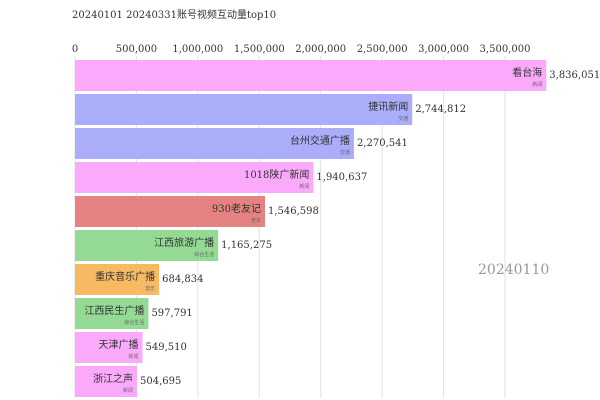 This screenshot has height=400, width=600. What do you see at coordinates (505, 49) in the screenshot?
I see `x-tick-label: 3,500,000` at bounding box center [505, 49].